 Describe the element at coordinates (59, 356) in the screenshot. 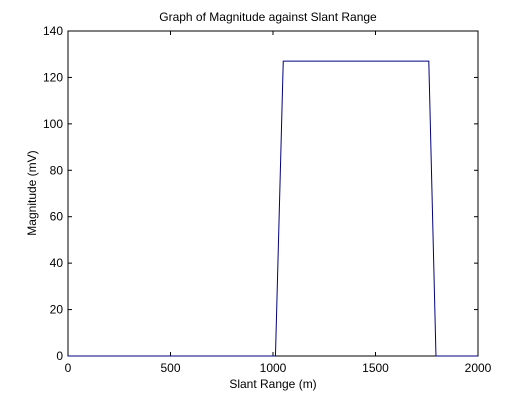

I see `y-tick-label: 0` at that location.